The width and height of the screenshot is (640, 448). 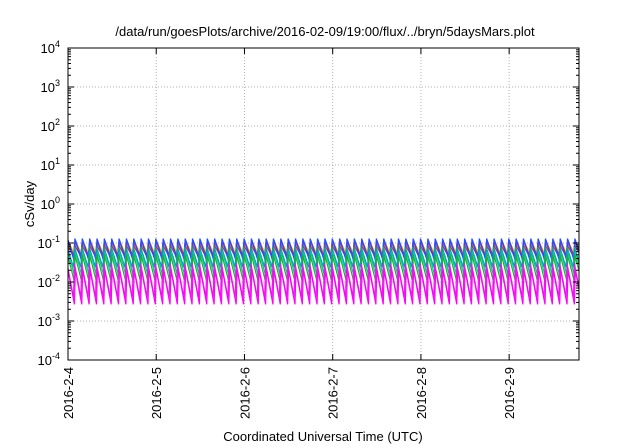 What do you see at coordinates (49, 242) in the screenshot?
I see `y-tick-label: 10⁻¹` at bounding box center [49, 242].